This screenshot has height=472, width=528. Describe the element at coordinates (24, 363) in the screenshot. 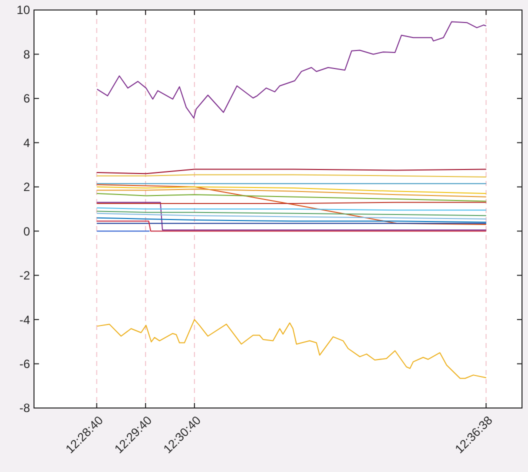

I see `y-tick-label: -6` at that location.